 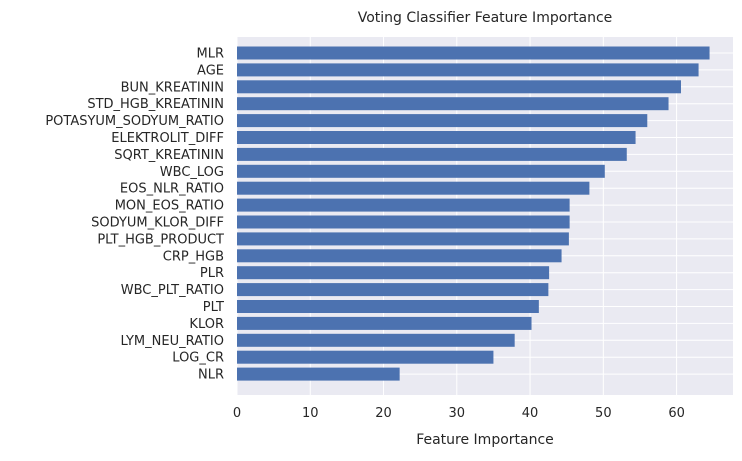 I want to click on bar-nlr, so click(x=318, y=374).